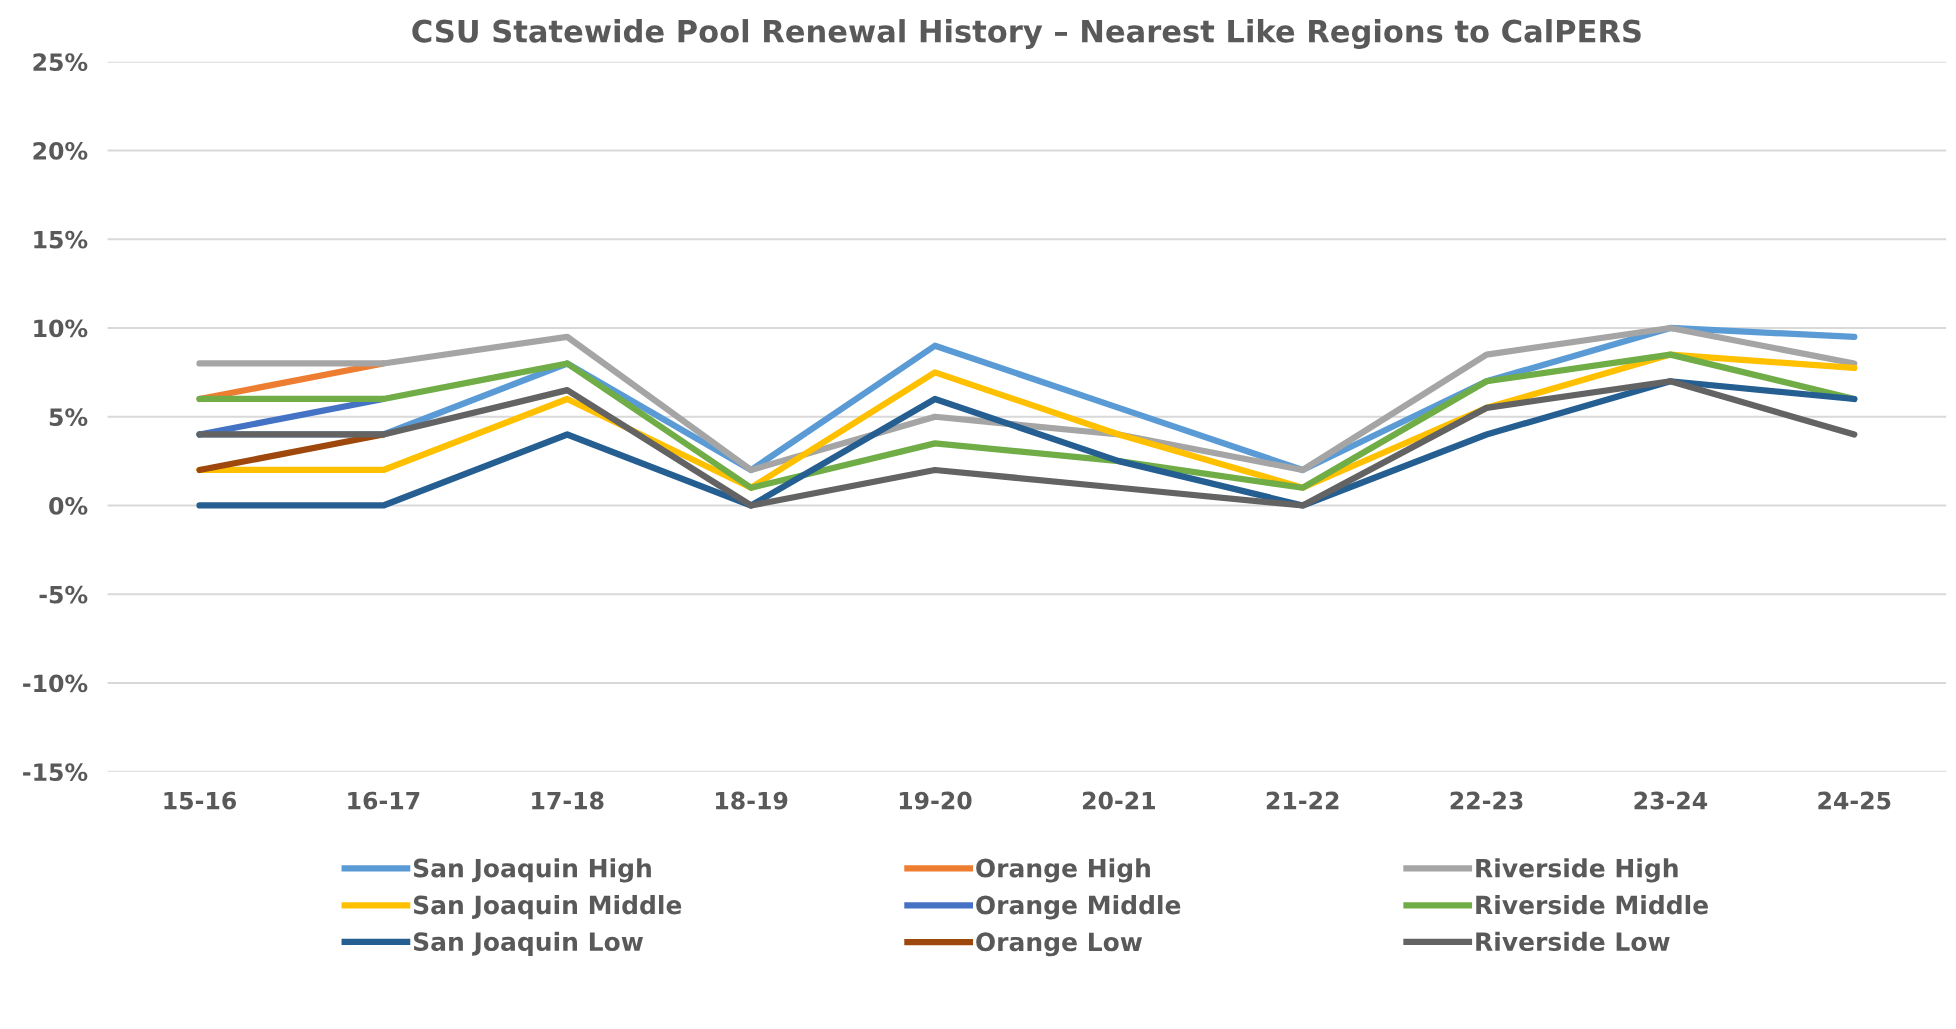 The height and width of the screenshot is (1029, 1956). What do you see at coordinates (55, 772) in the screenshot?
I see `y-tick-label: -15%` at bounding box center [55, 772].